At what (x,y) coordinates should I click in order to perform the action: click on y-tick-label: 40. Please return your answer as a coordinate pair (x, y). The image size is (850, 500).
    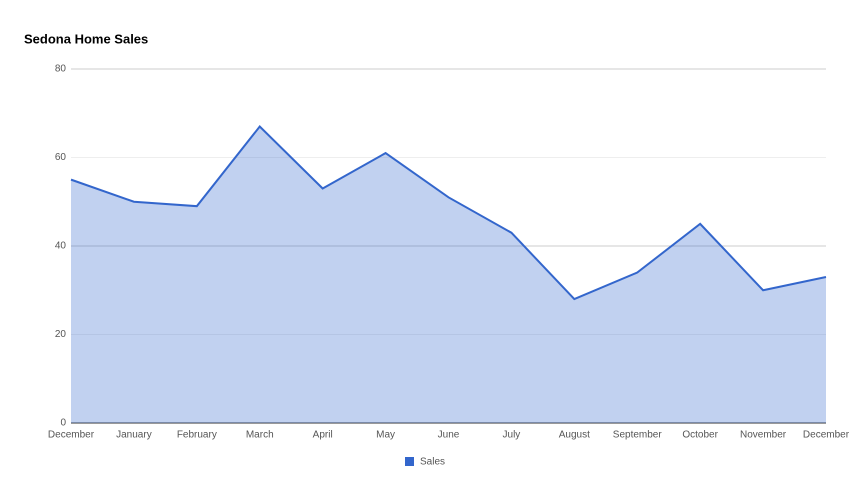
    Looking at the image, I should click on (61, 246).